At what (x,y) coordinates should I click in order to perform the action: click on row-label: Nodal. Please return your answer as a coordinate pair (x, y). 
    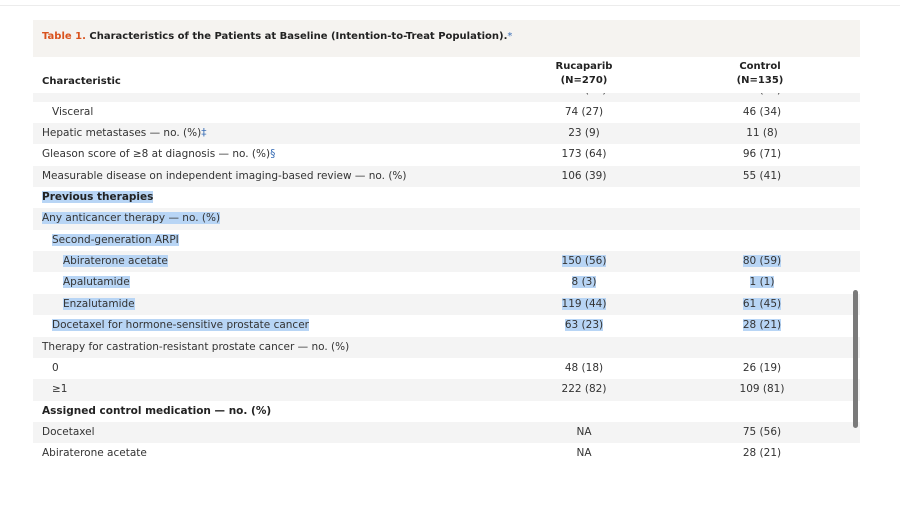
    Looking at the image, I should click on (67, 97).